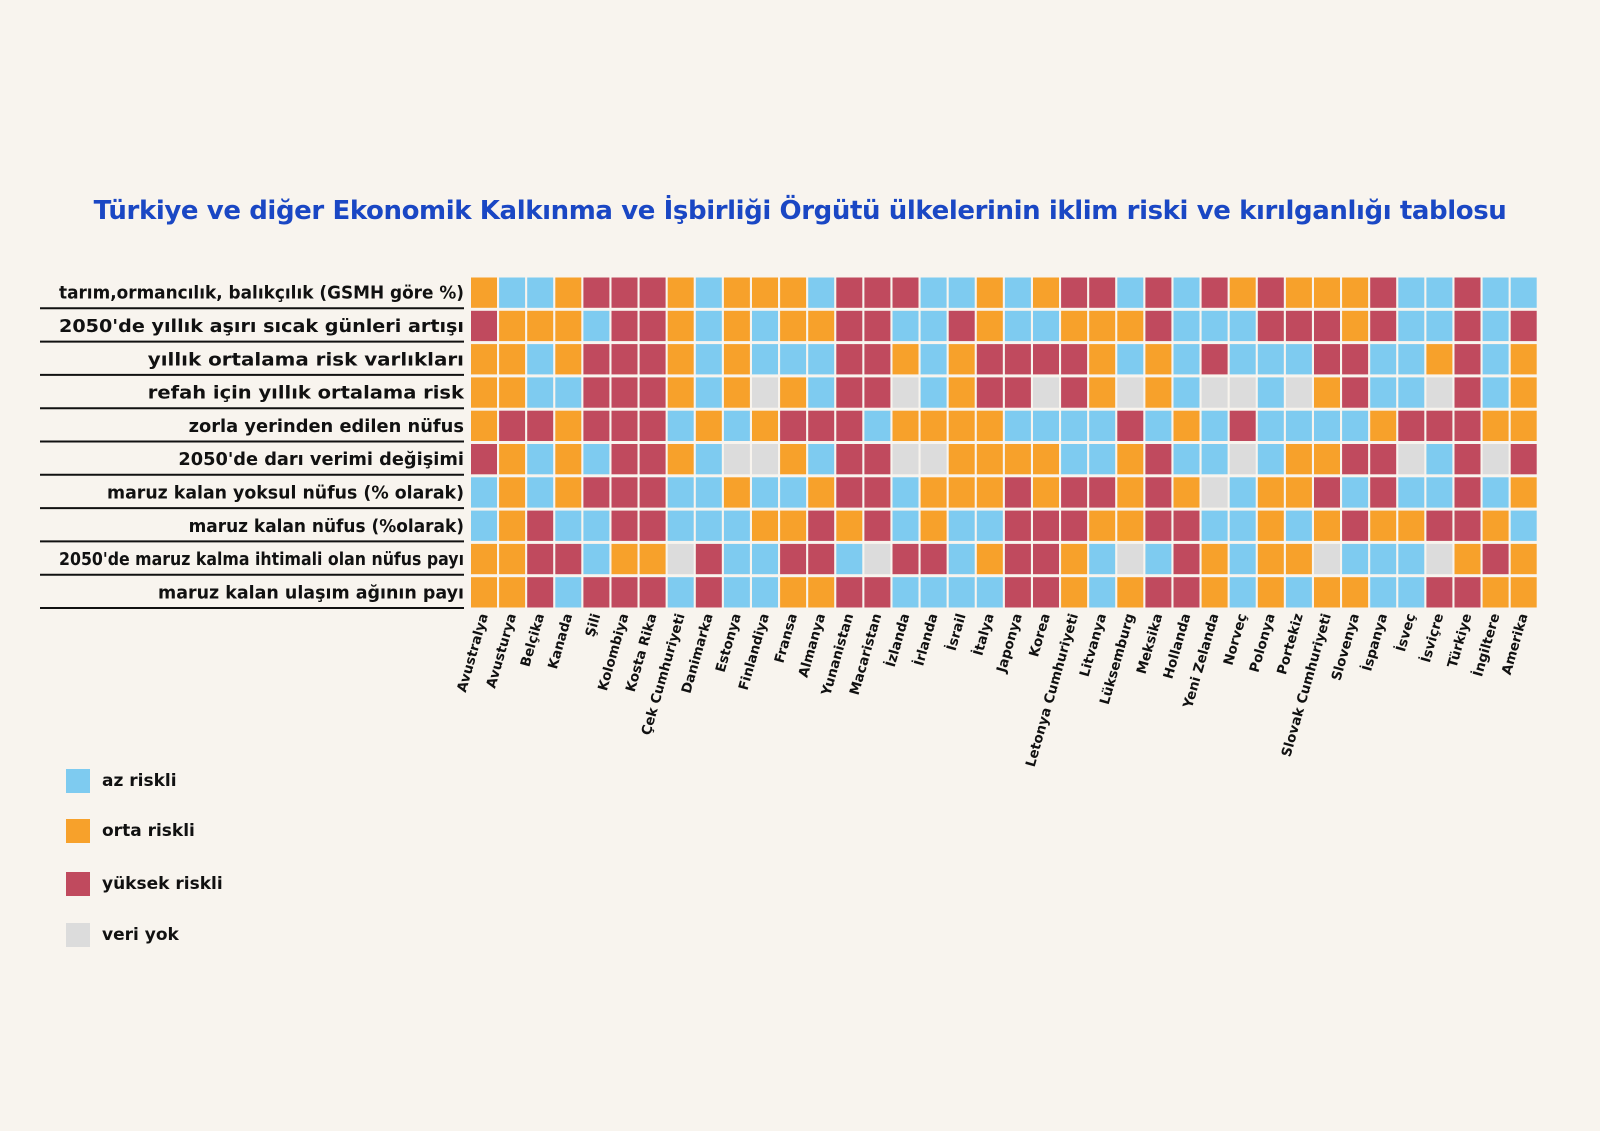 The height and width of the screenshot is (1131, 1600). What do you see at coordinates (1486, 644) in the screenshot?
I see `column-label: İngiltere` at bounding box center [1486, 644].